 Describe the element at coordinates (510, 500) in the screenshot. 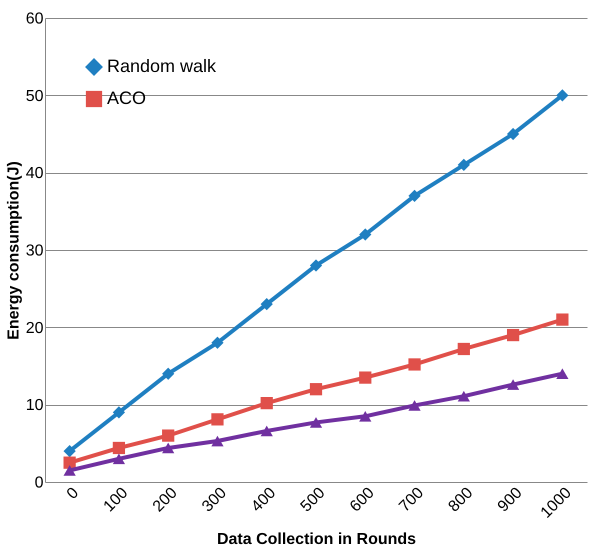

I see `x-tick-label: 900` at that location.